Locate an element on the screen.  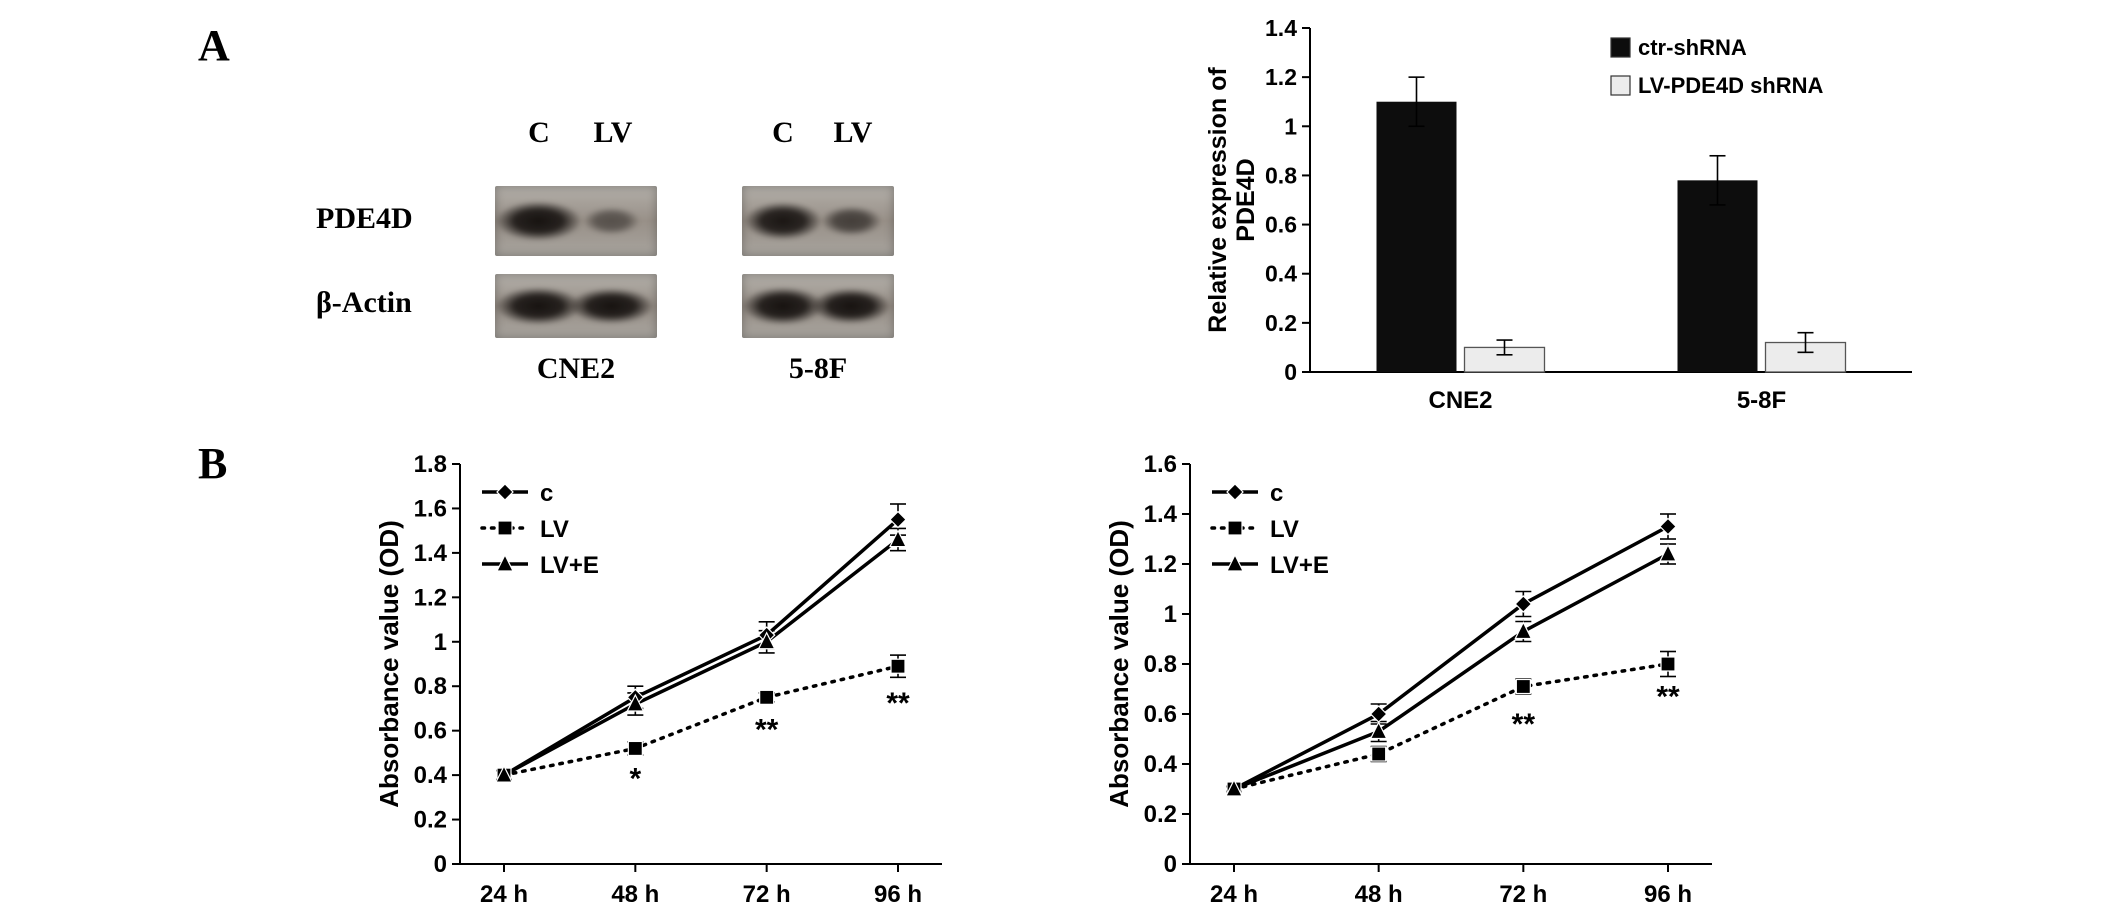
panel-b-label: B is located at coordinates (213, 463).